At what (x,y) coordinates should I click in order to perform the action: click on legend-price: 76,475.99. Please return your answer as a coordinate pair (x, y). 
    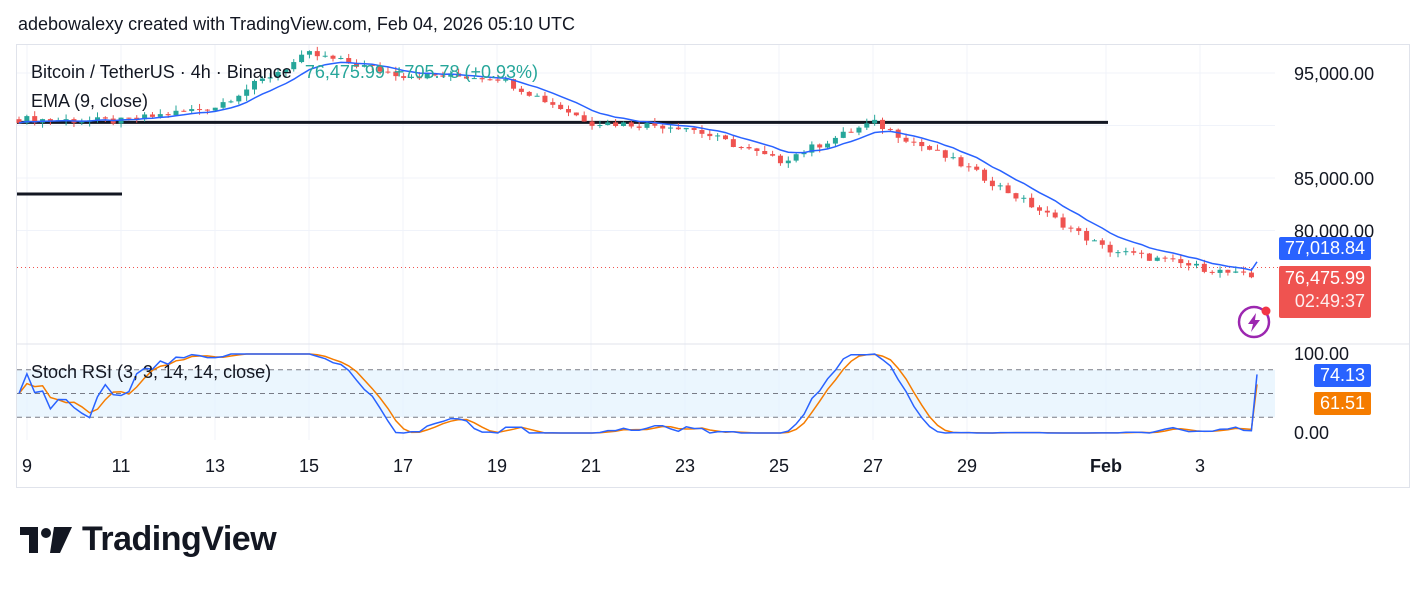
    Looking at the image, I should click on (344, 72).